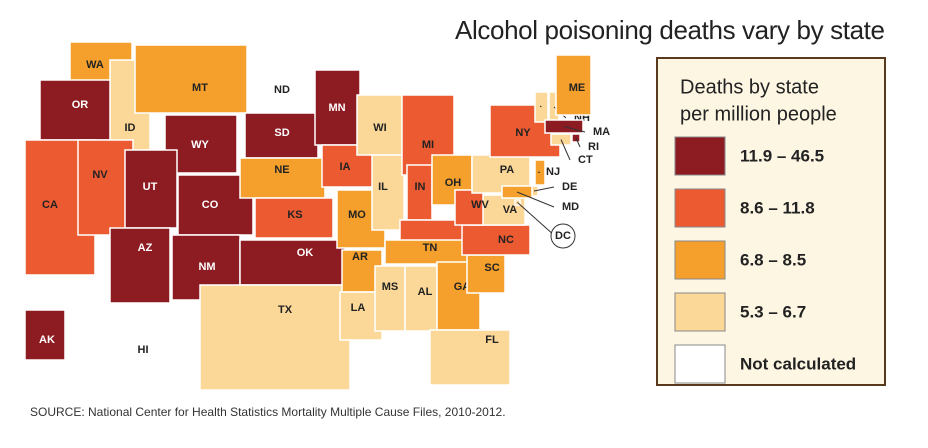  I want to click on legend-title: Deaths by state, so click(749, 87).